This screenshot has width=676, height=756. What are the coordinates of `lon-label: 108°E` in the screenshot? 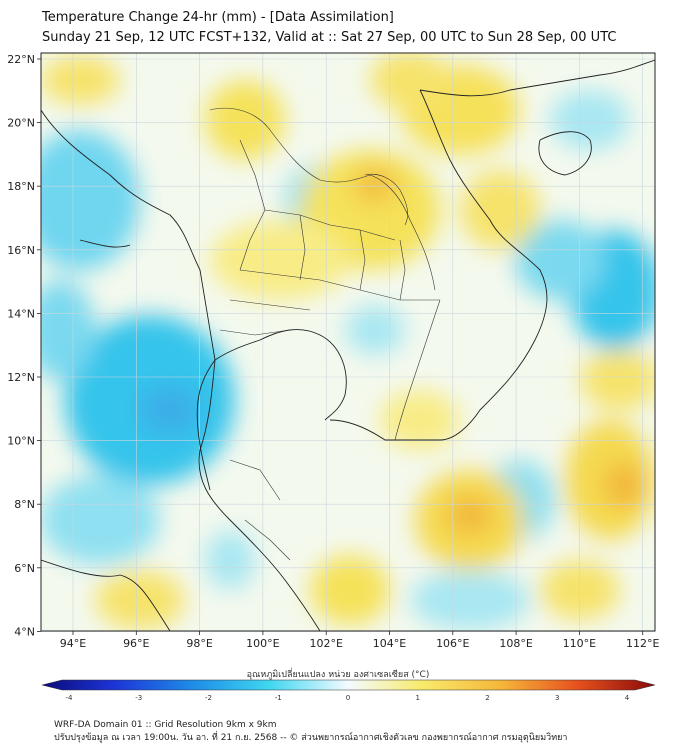 It's located at (515, 643).